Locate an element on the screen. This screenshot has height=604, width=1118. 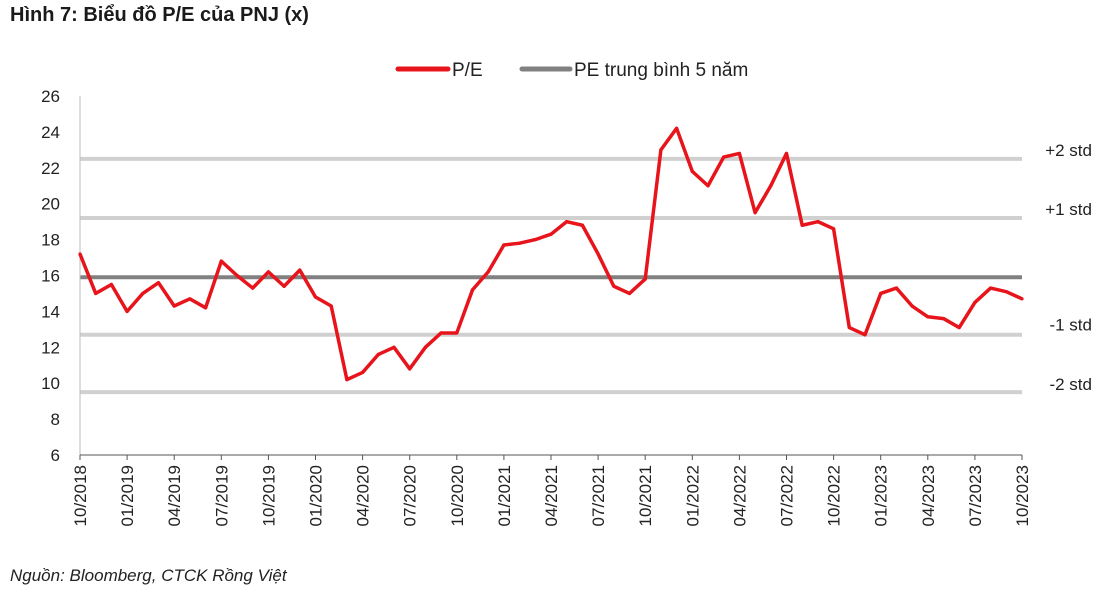
y-tick-label: 16 is located at coordinates (50, 276).